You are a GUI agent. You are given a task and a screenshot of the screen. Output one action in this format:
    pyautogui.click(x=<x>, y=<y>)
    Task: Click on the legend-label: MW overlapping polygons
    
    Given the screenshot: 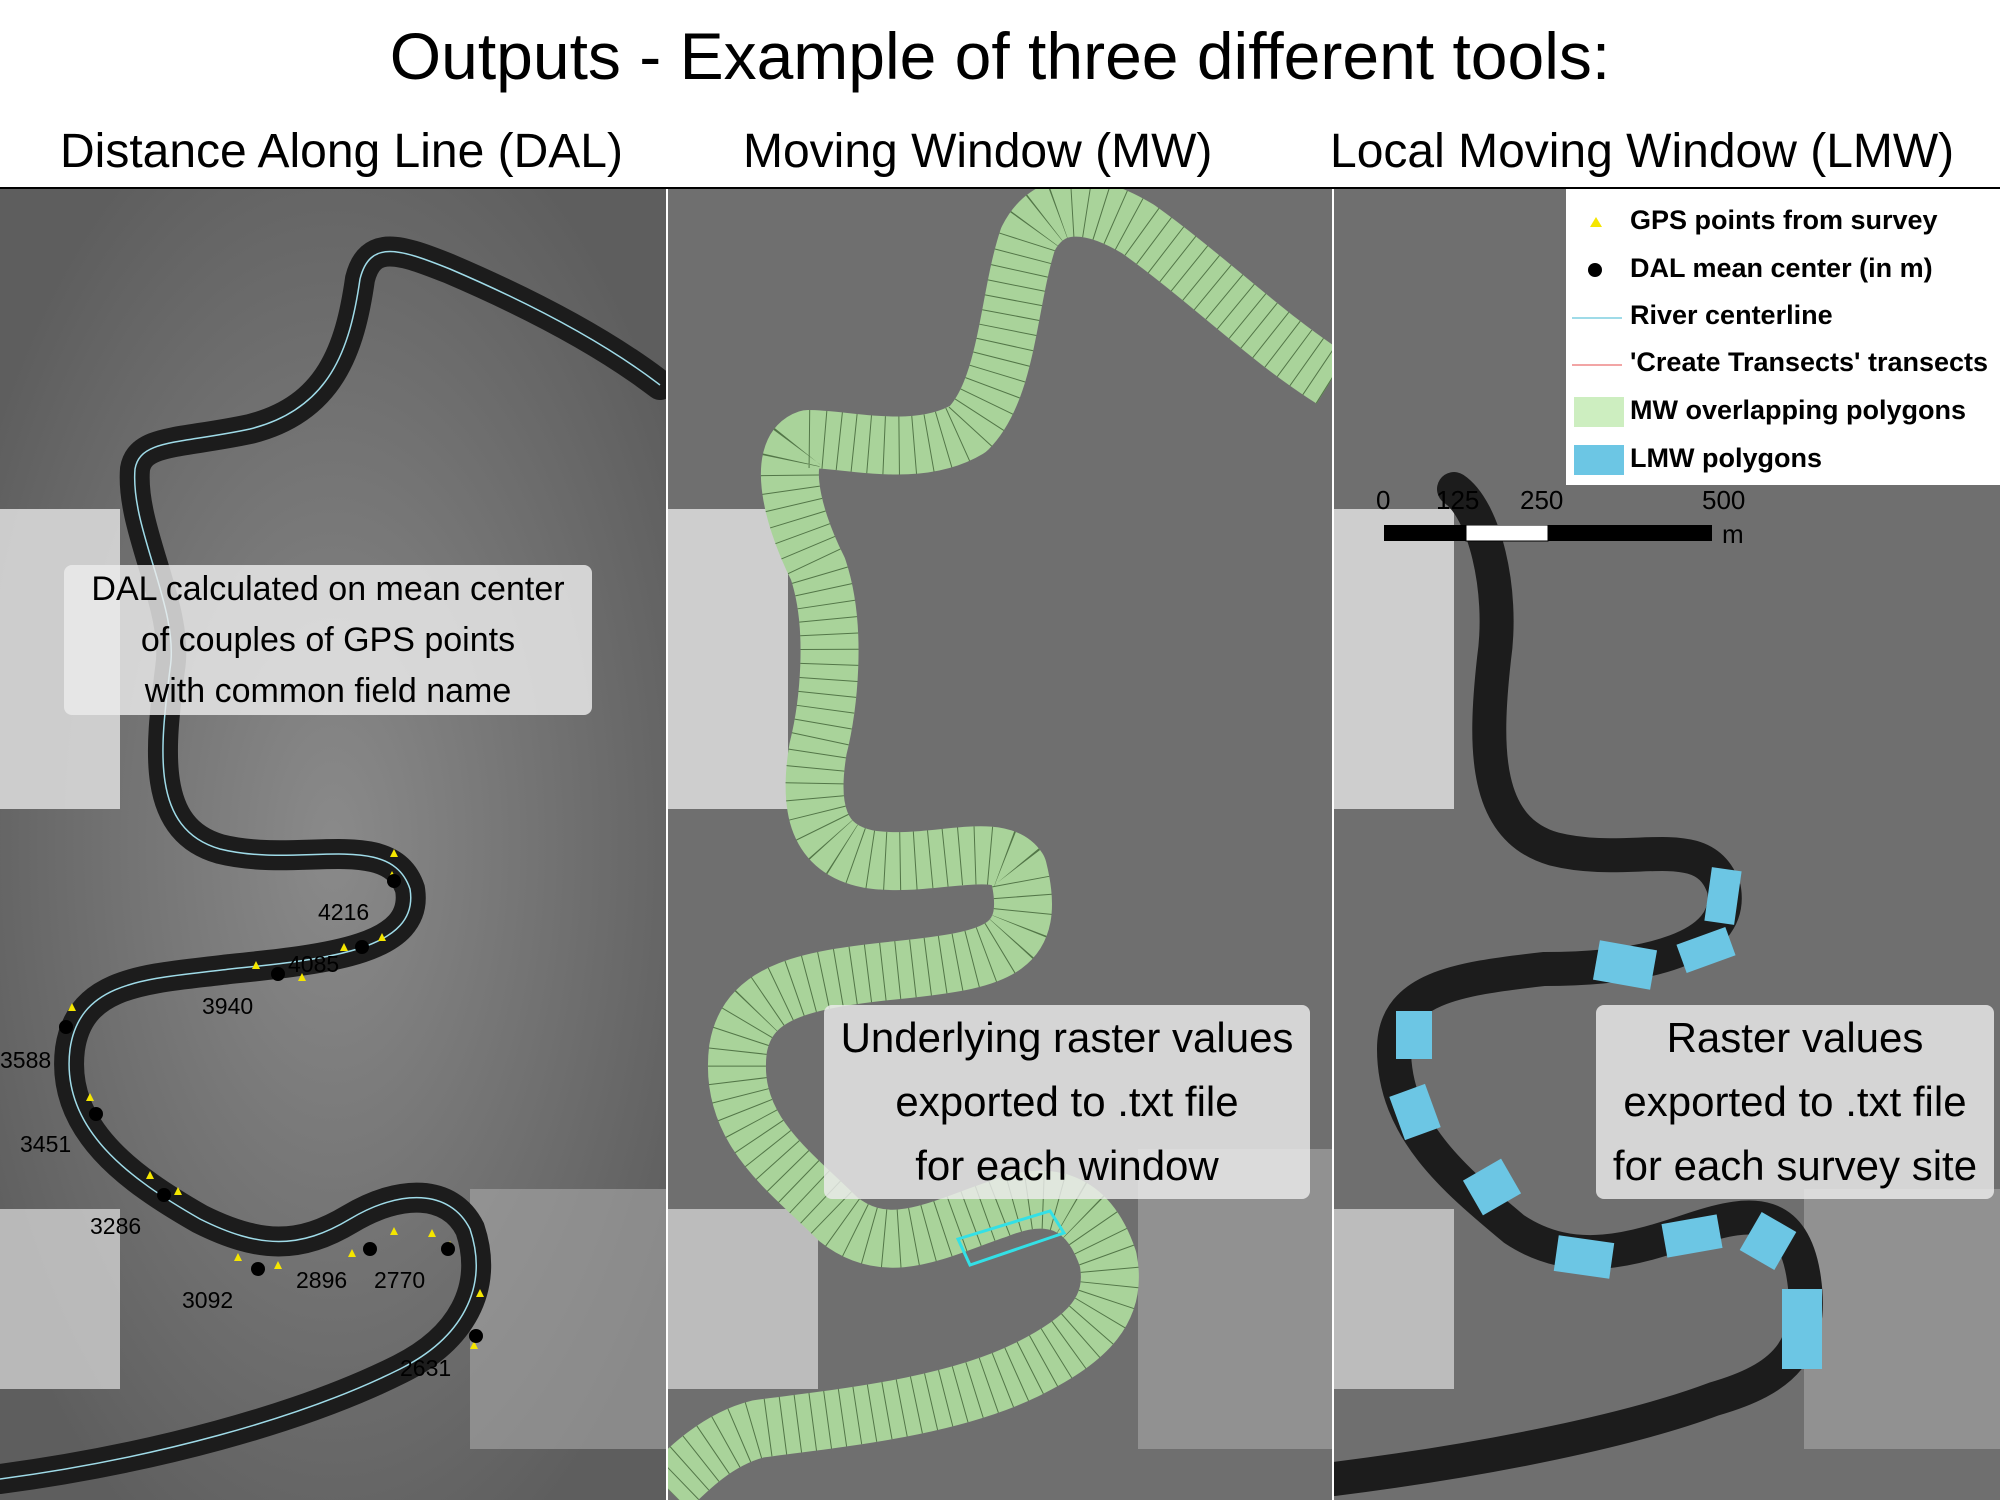 What is the action you would take?
    pyautogui.click(x=1798, y=410)
    